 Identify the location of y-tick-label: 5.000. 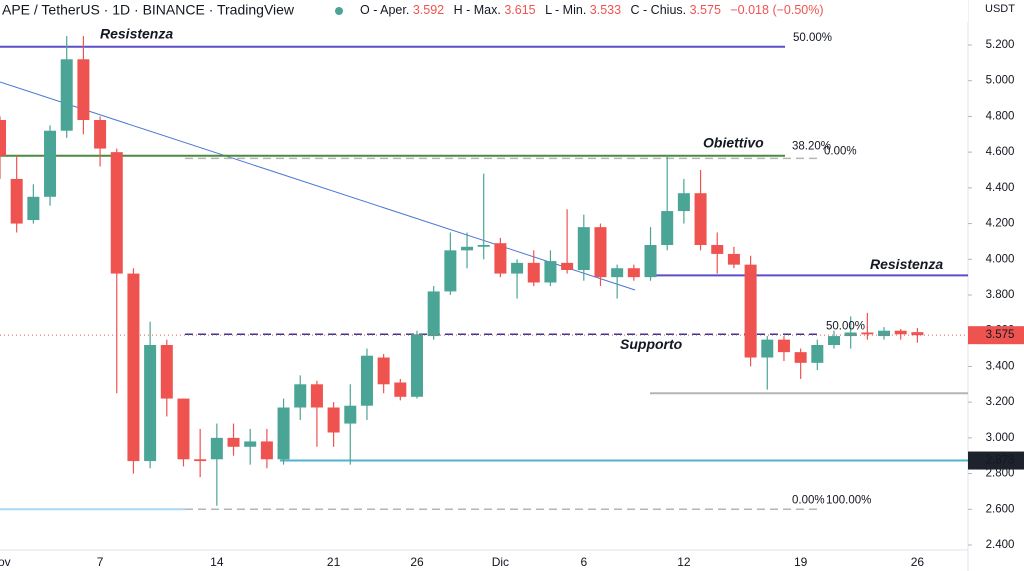
(1000, 81).